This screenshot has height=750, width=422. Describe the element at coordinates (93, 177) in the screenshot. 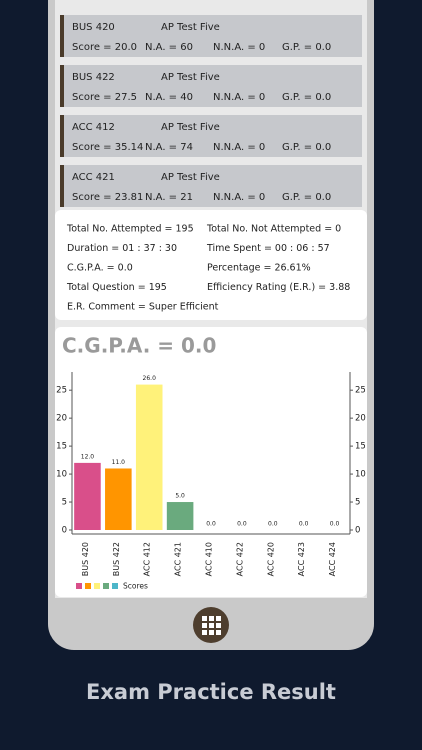

I see `course-code: ACC 421` at that location.